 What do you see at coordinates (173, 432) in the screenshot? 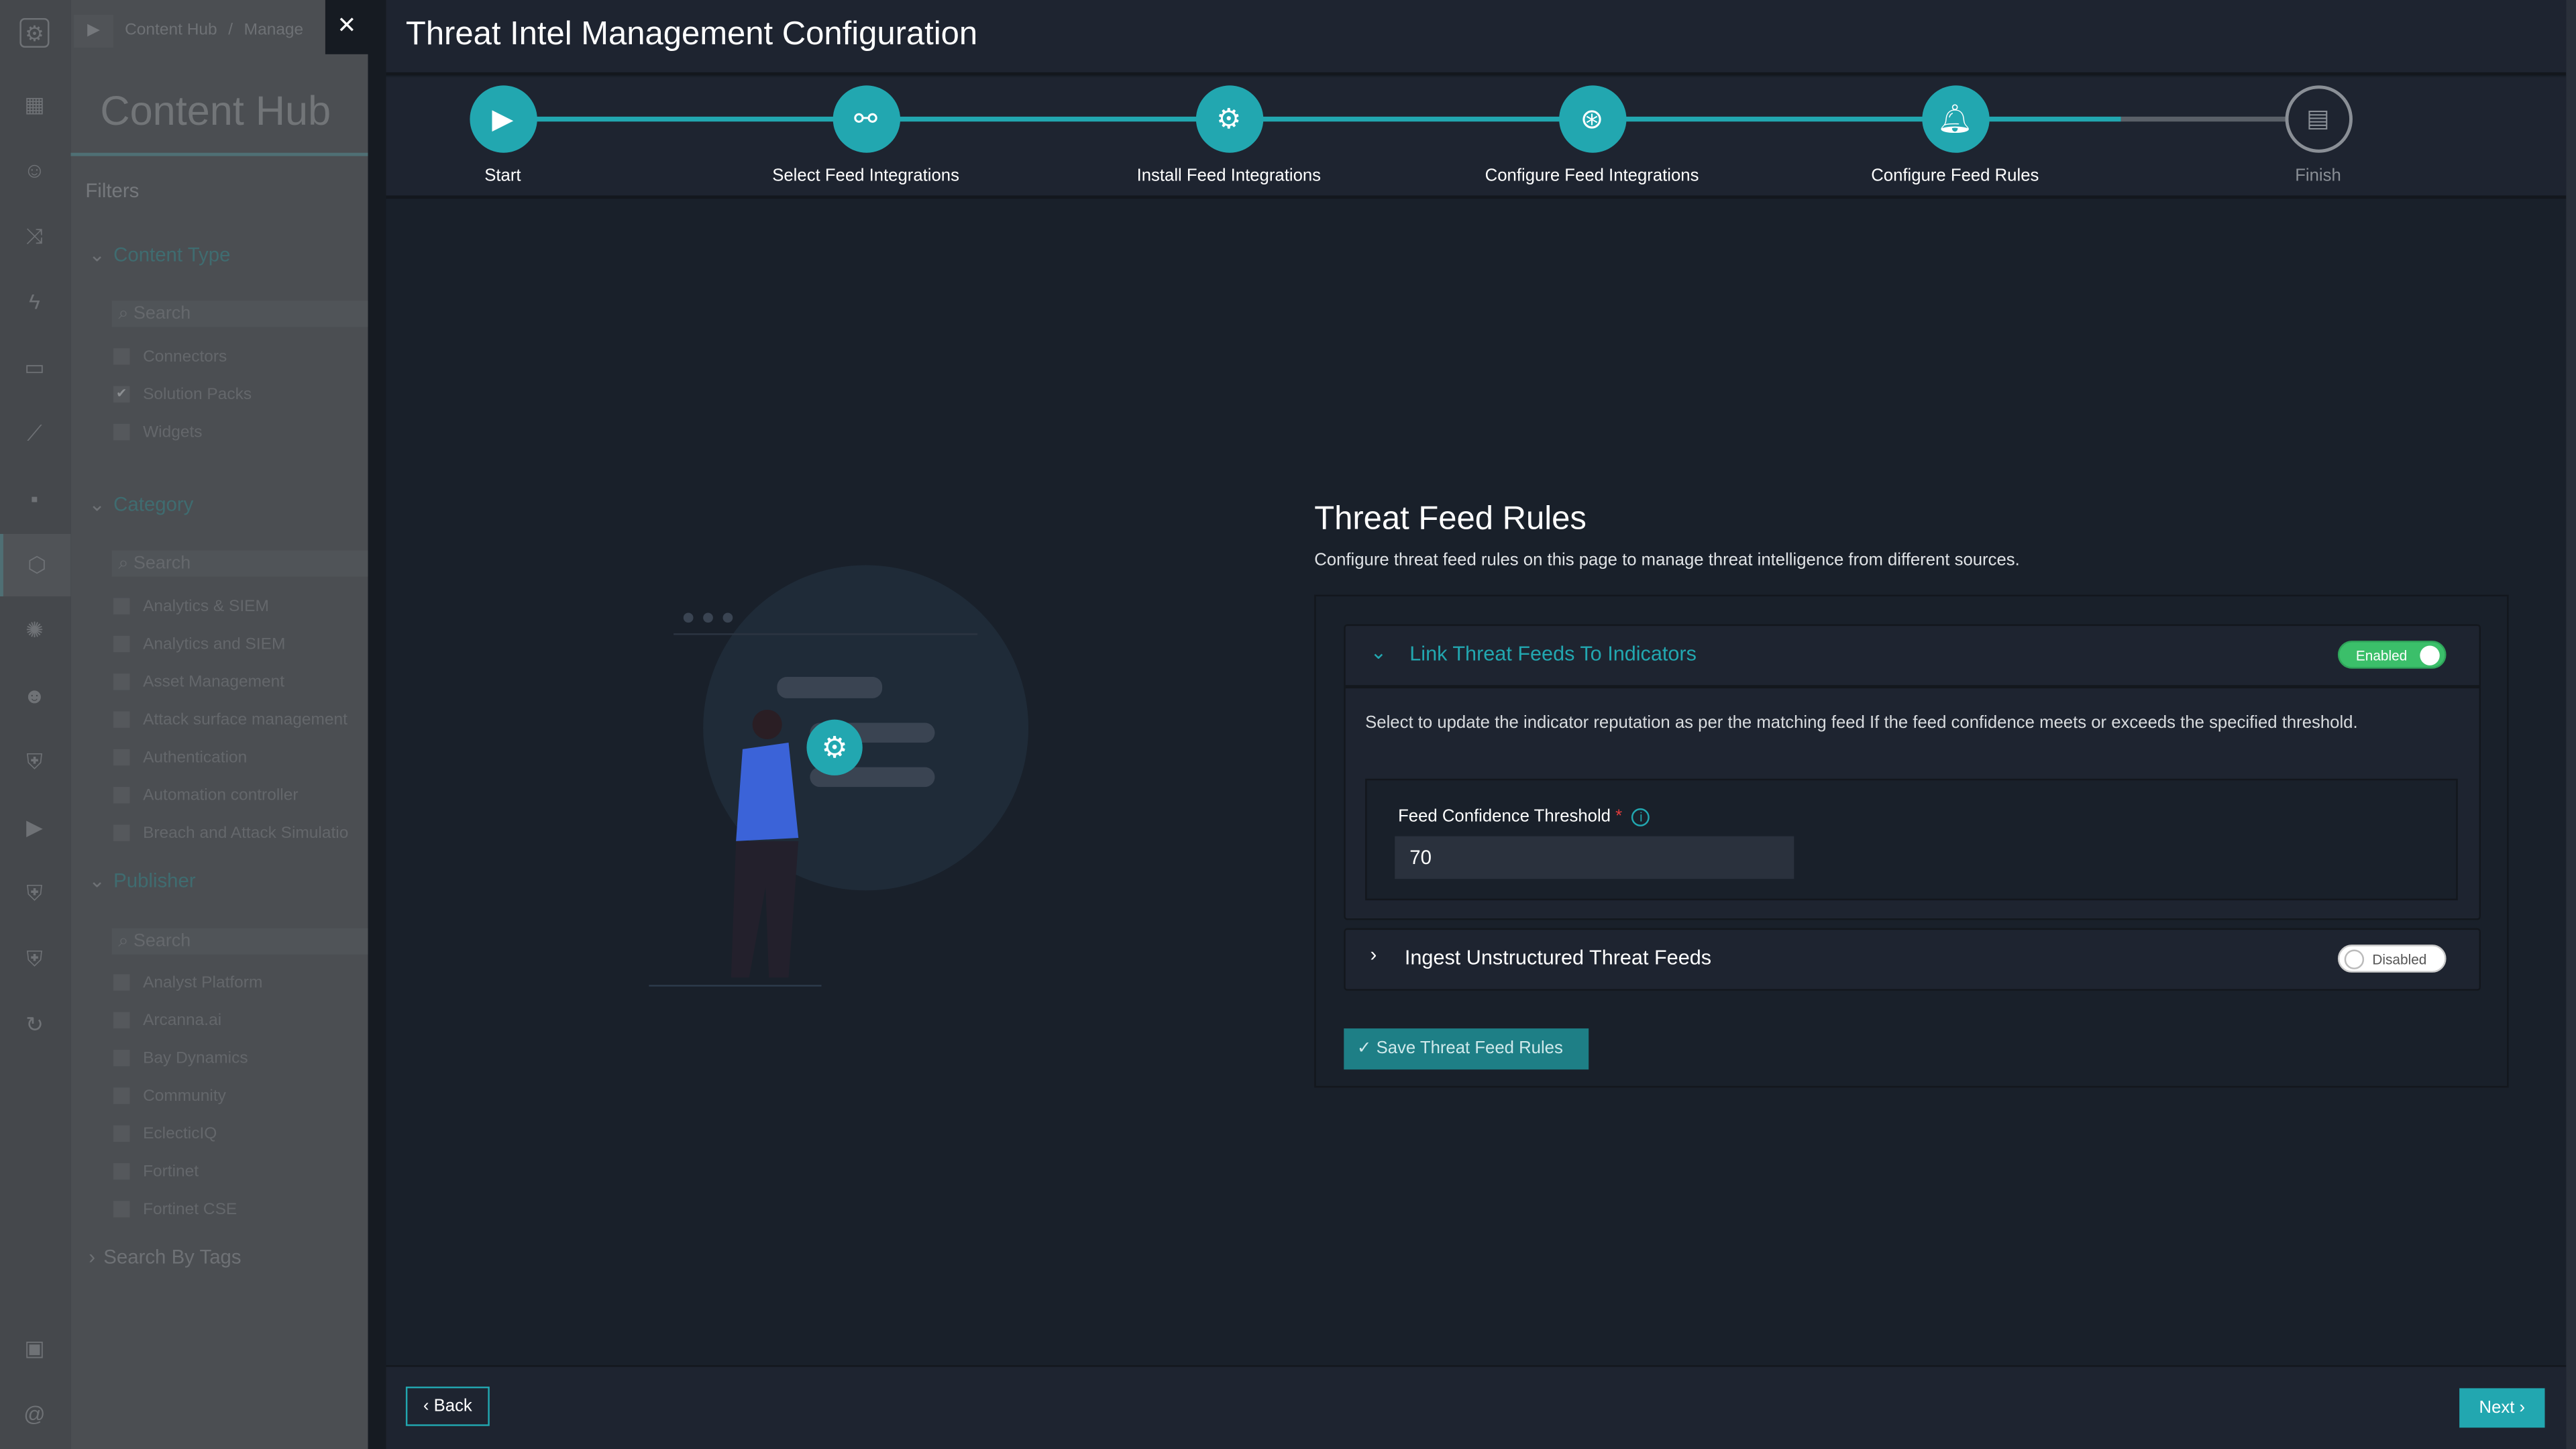
I see `checkbox-label: Widgets` at bounding box center [173, 432].